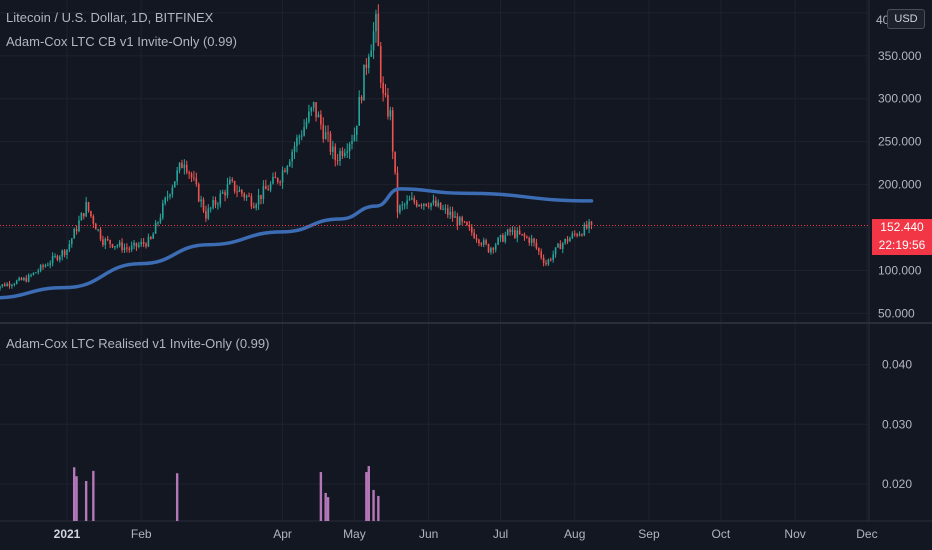 This screenshot has height=550, width=932. Describe the element at coordinates (121, 41) in the screenshot. I see `indicator-legend: Adam-Cox LTC CB v1 Invite-Only (0.99)` at that location.